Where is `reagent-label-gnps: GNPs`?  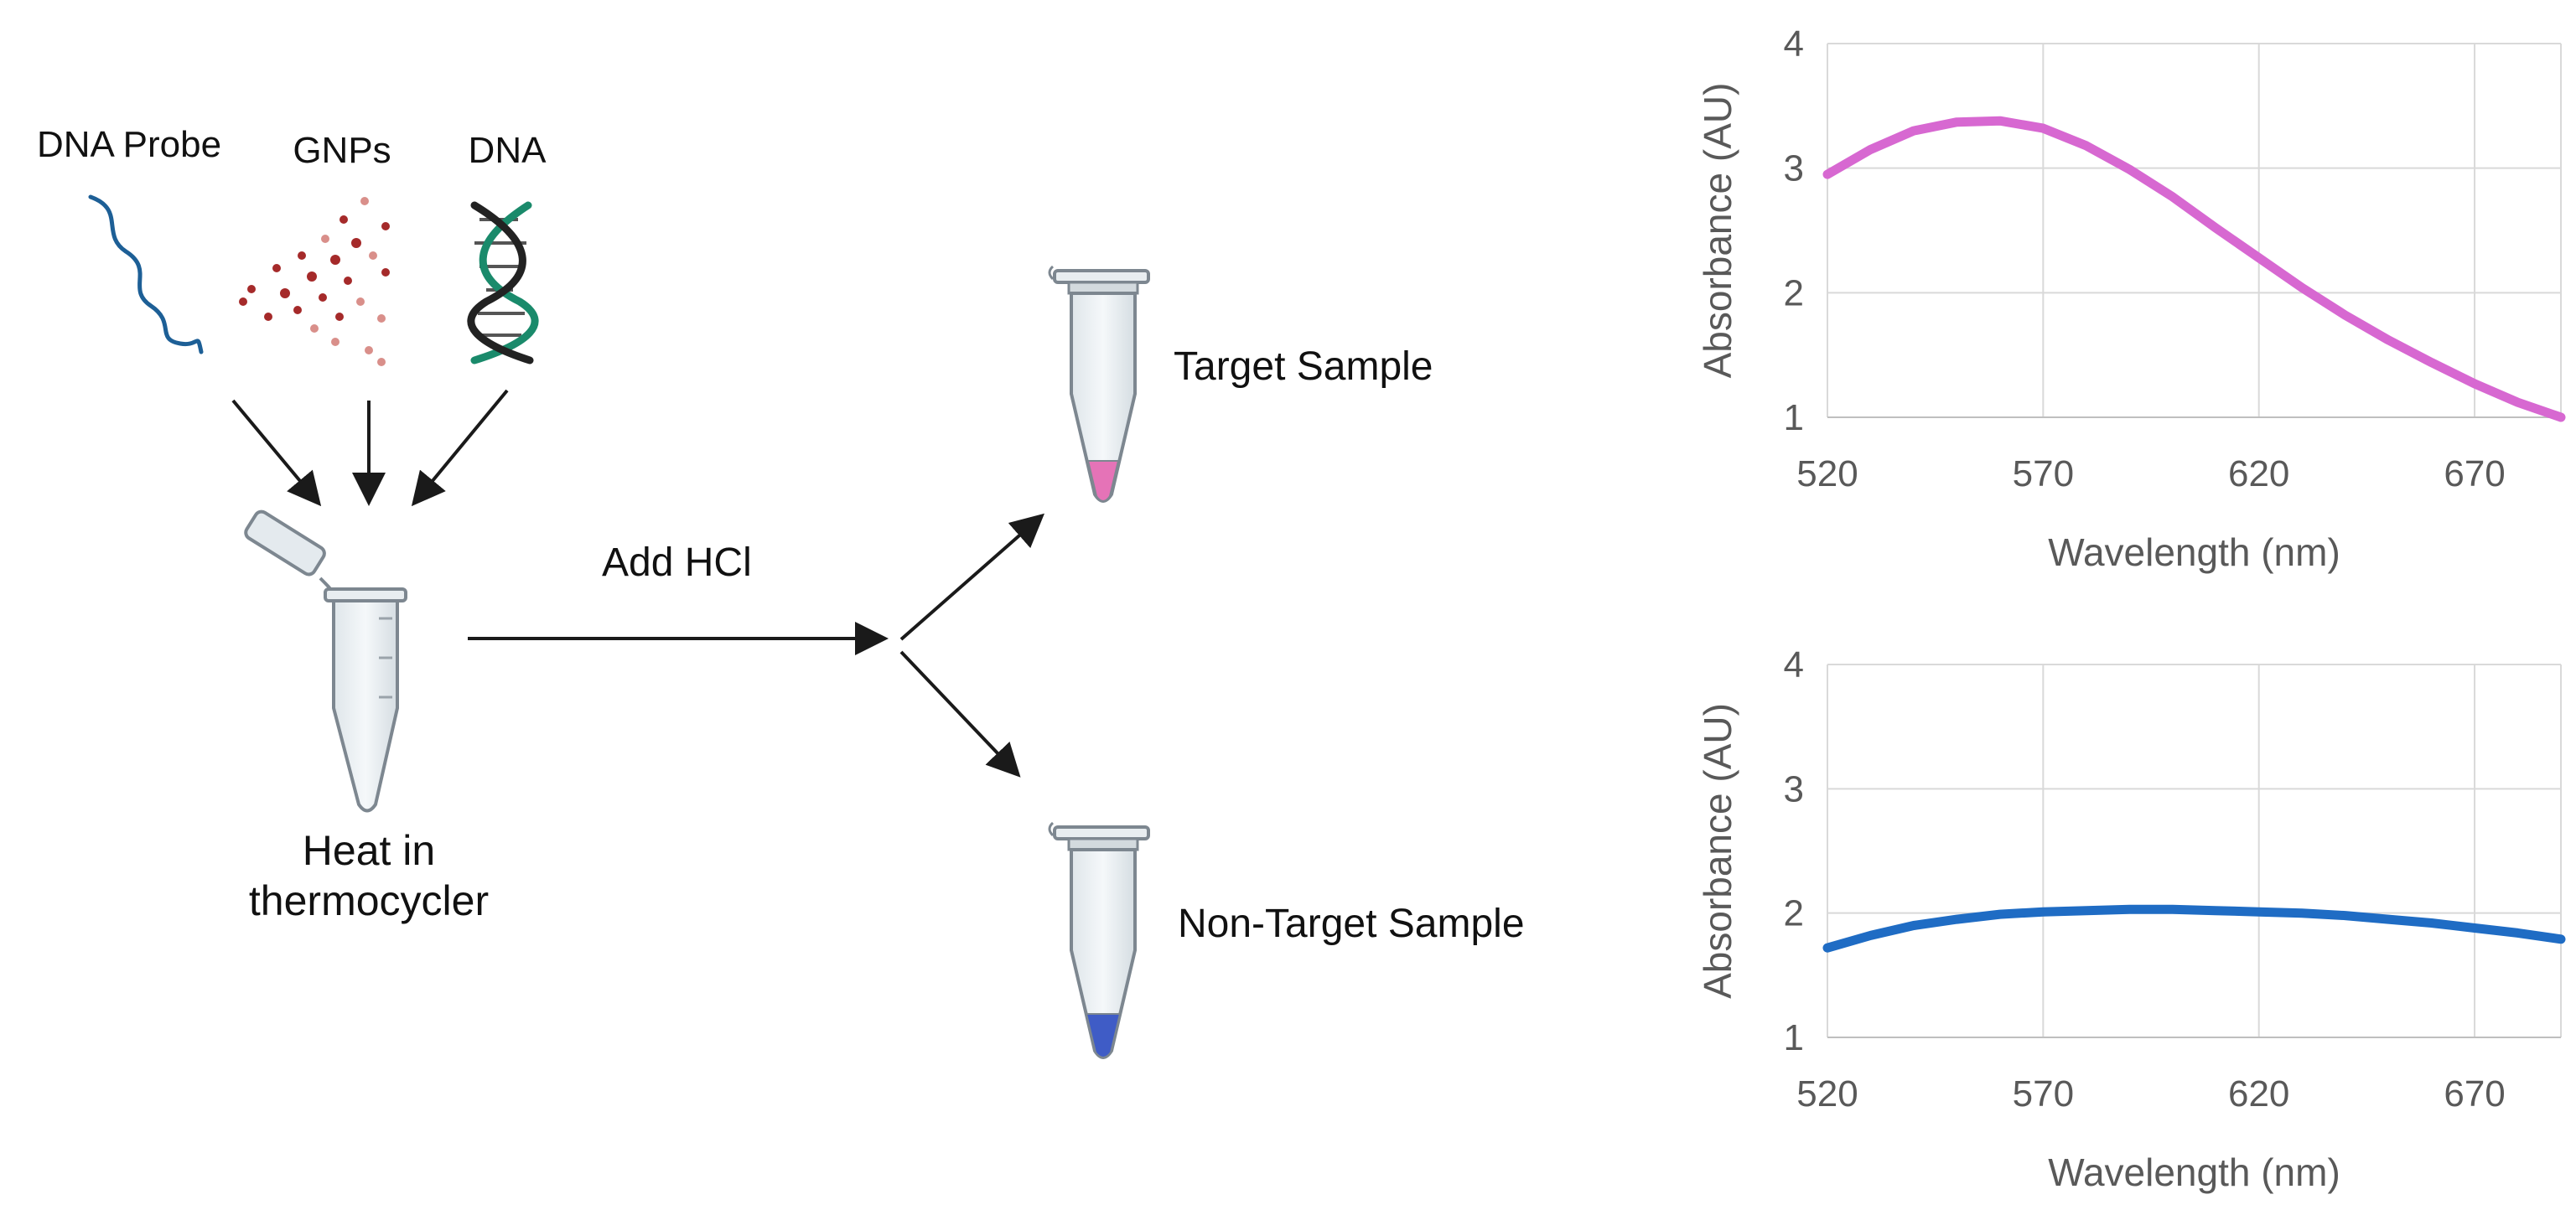 reagent-label-gnps: GNPs is located at coordinates (342, 150).